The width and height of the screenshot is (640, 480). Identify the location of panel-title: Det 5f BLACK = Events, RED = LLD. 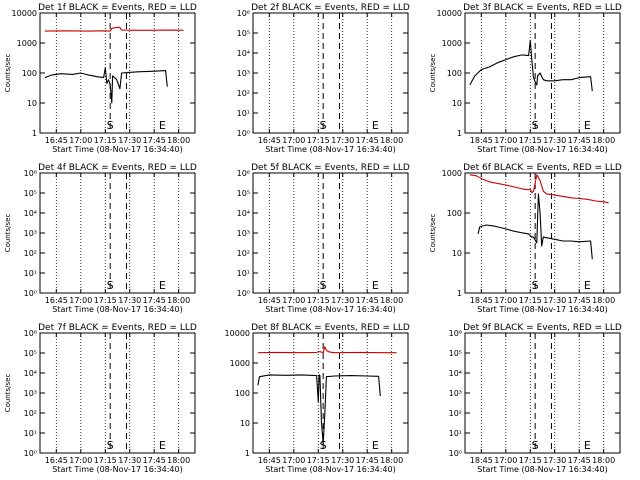
(330, 168).